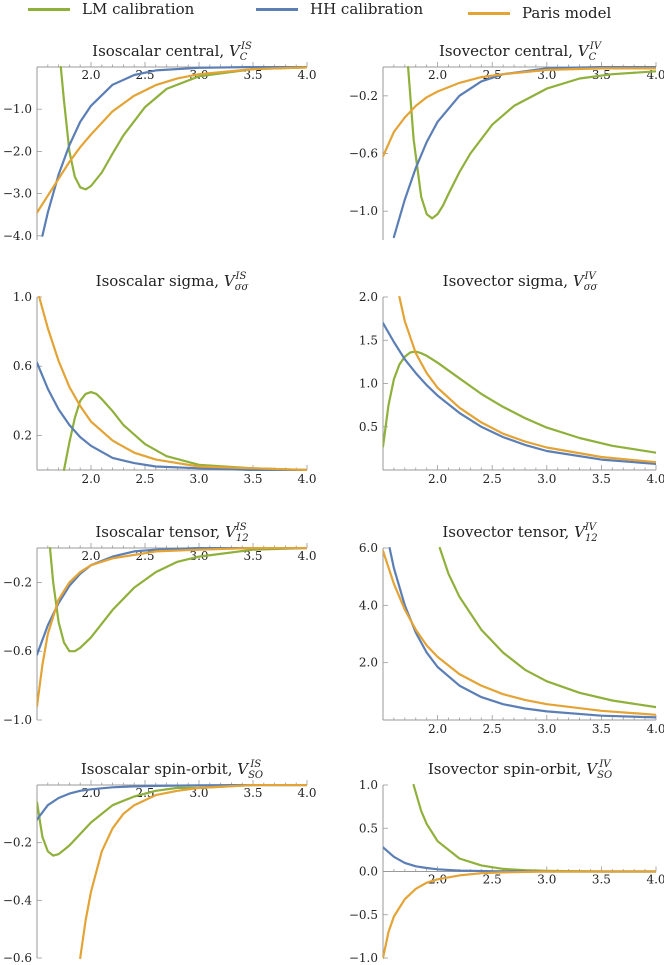  What do you see at coordinates (363, 915) in the screenshot?
I see `y-tick-label: −0.5` at bounding box center [363, 915].